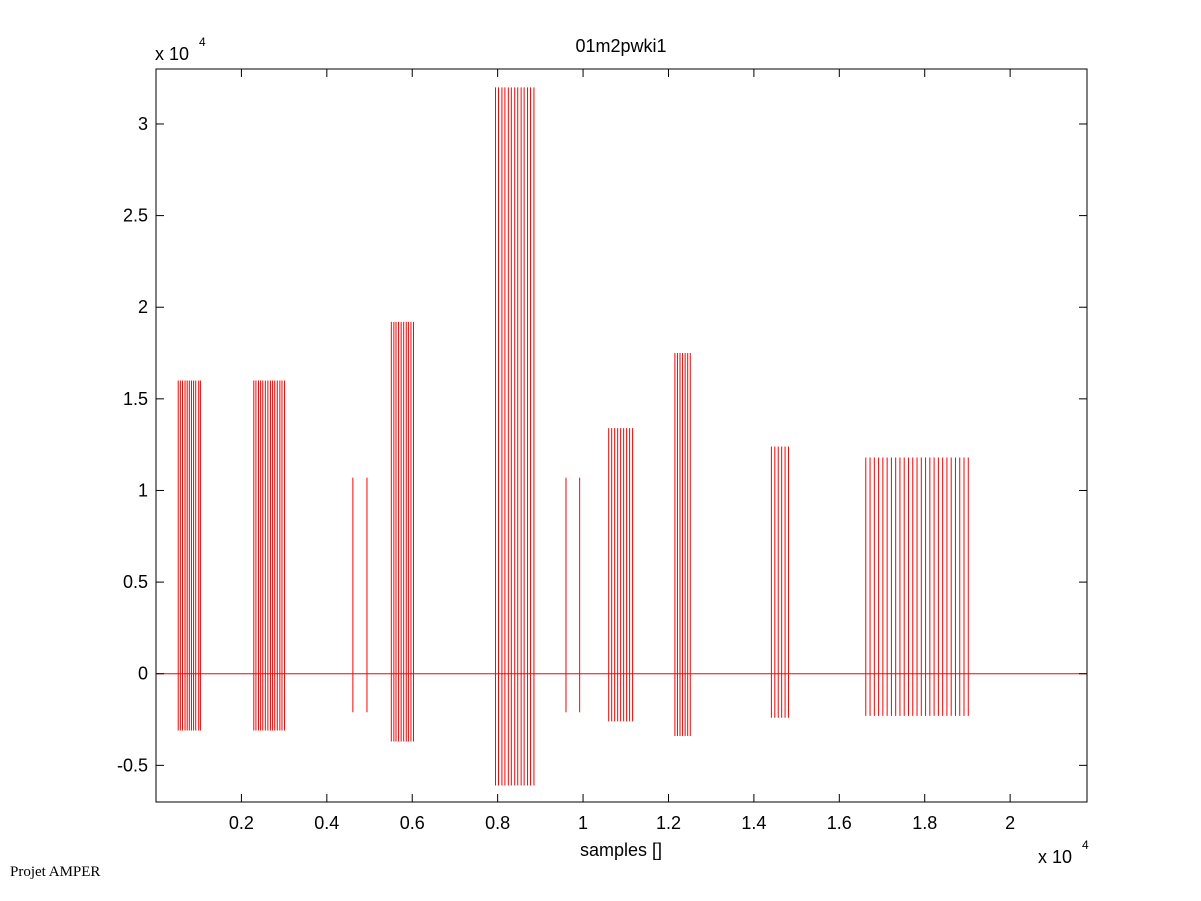 This screenshot has width=1201, height=901. Describe the element at coordinates (143, 490) in the screenshot. I see `y-tick-label: 1` at that location.